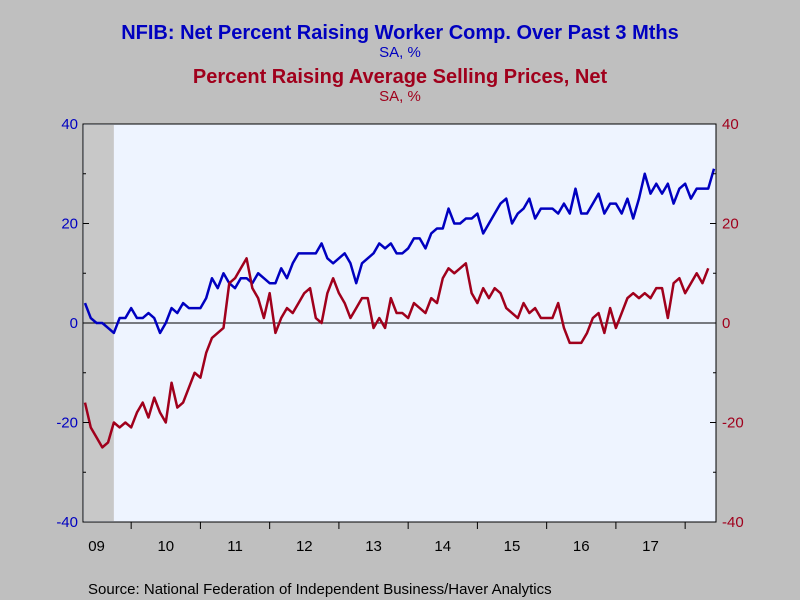  What do you see at coordinates (373, 546) in the screenshot?
I see `x-tick-label: 13` at bounding box center [373, 546].